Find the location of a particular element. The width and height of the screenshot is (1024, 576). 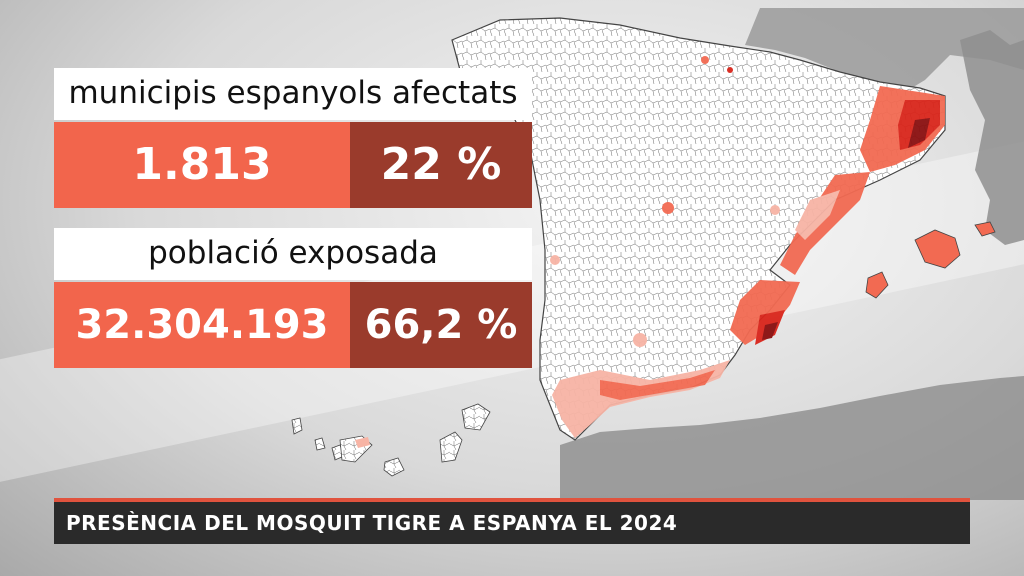

population-percent: 66,2 % is located at coordinates (441, 325).